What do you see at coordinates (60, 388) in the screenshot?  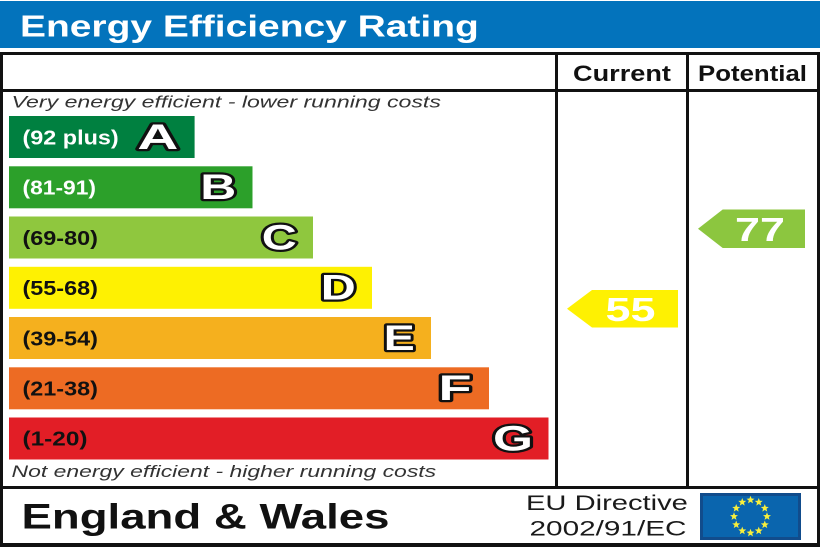 I see `svg-text: (21-38)` at bounding box center [60, 388].